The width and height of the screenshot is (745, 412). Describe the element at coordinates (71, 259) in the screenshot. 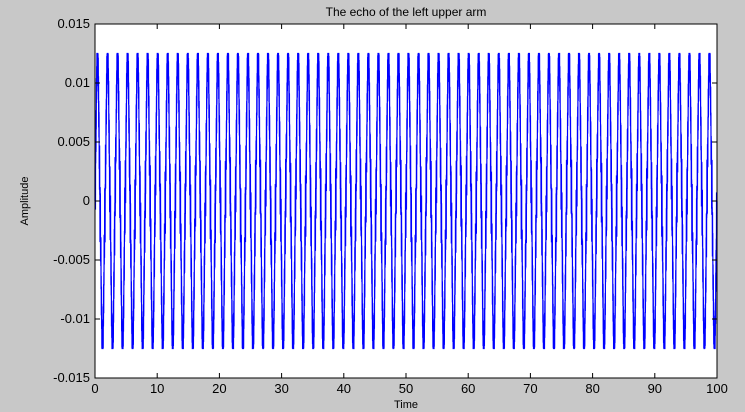

I see `y-tick-label: -0.005` at that location.